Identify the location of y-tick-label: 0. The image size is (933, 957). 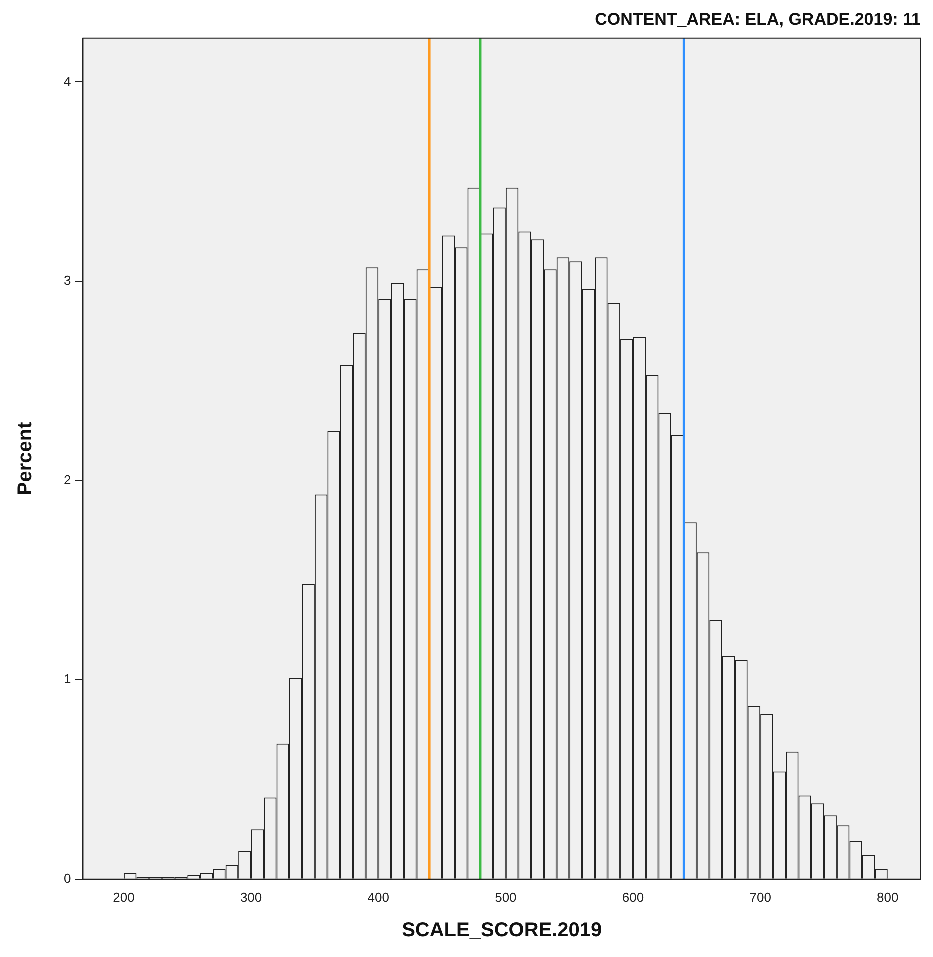
(68, 878).